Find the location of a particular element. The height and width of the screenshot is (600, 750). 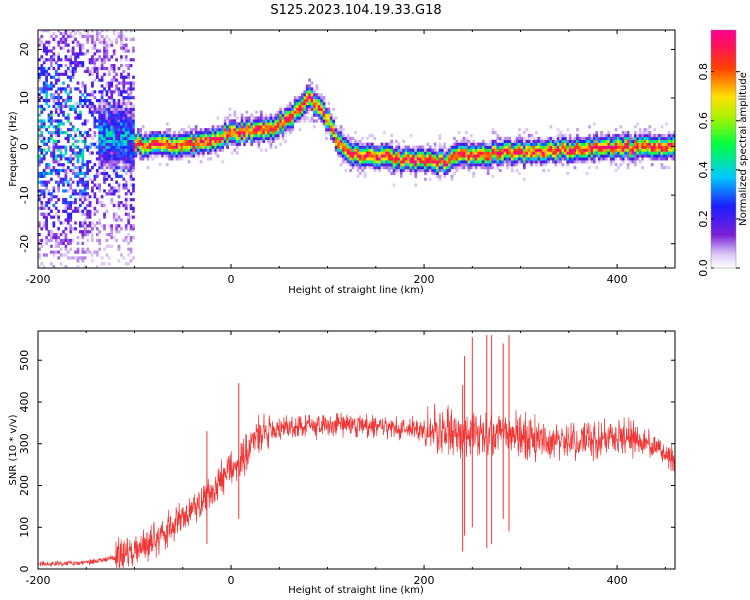

colorbar-tick-label: 0.0 is located at coordinates (703, 268).